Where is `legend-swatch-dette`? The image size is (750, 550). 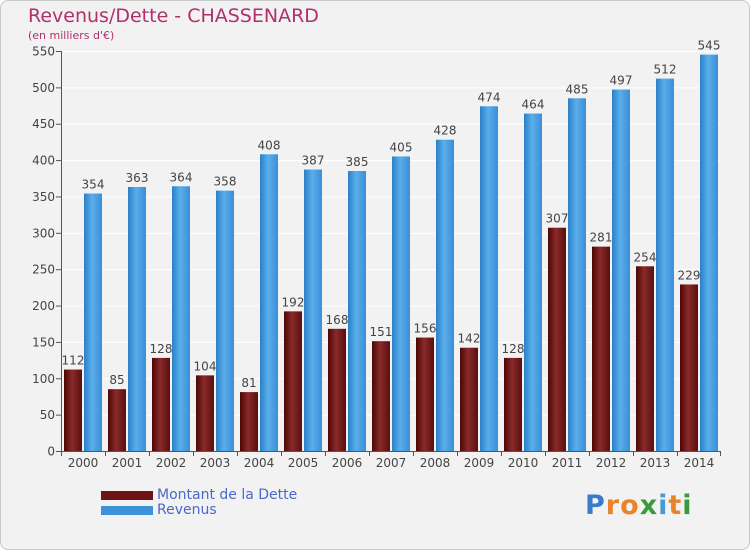 legend-swatch-dette is located at coordinates (127, 495).